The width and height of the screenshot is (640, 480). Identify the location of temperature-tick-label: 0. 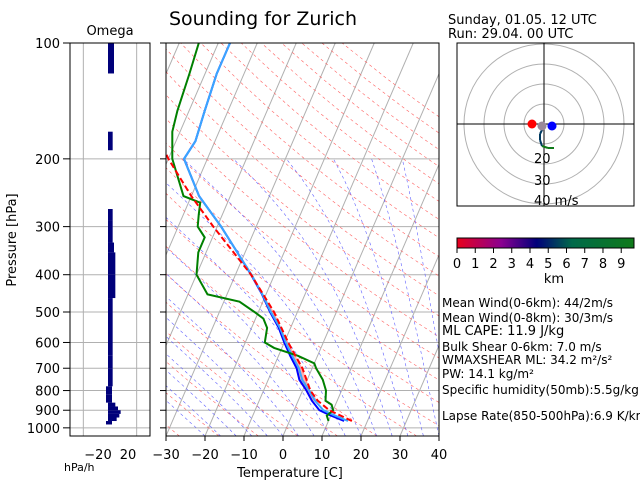
(283, 455).